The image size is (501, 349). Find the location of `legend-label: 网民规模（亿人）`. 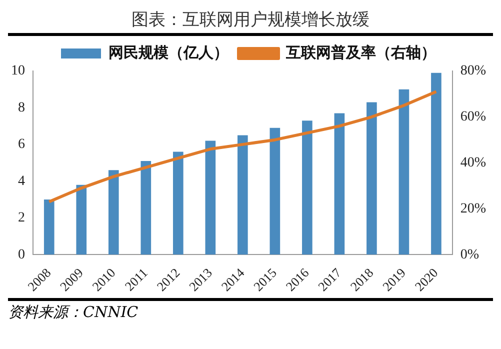

legend-label: 网民规模（亿人） is located at coordinates (168, 52).